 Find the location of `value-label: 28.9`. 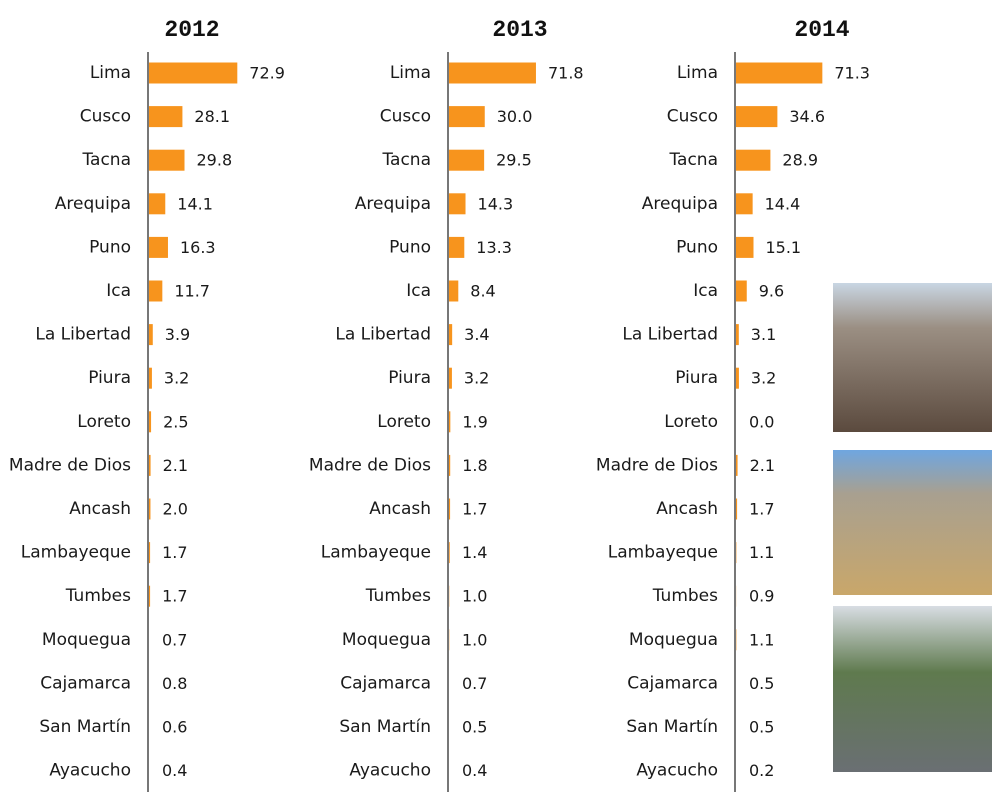

value-label: 28.9 is located at coordinates (800, 160).